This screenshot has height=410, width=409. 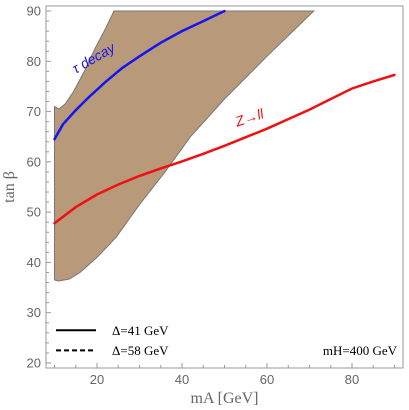 I want to click on x-axis: 20 40 60 80, so click(x=224, y=375).